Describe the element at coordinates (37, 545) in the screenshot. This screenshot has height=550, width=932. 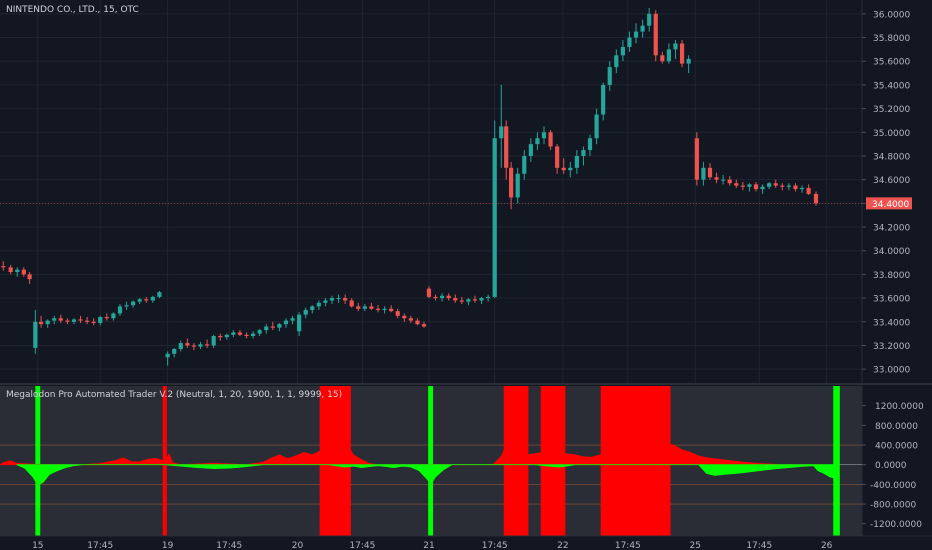
I see `time-tick-label: 15` at that location.